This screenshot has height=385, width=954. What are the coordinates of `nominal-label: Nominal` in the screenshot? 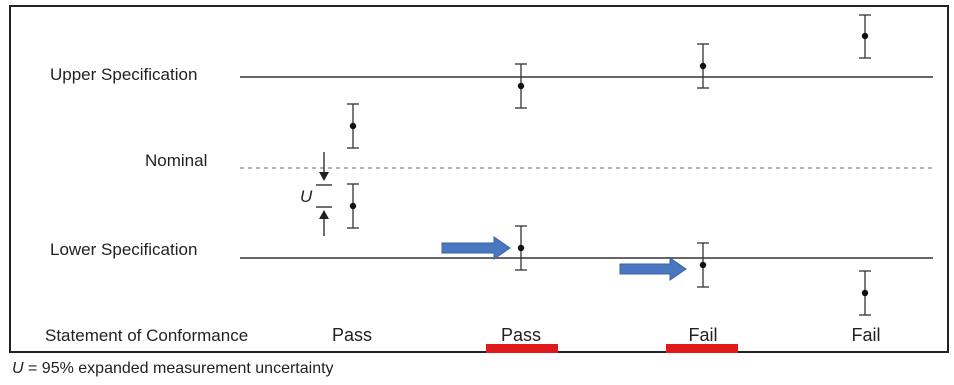 It's located at (176, 160).